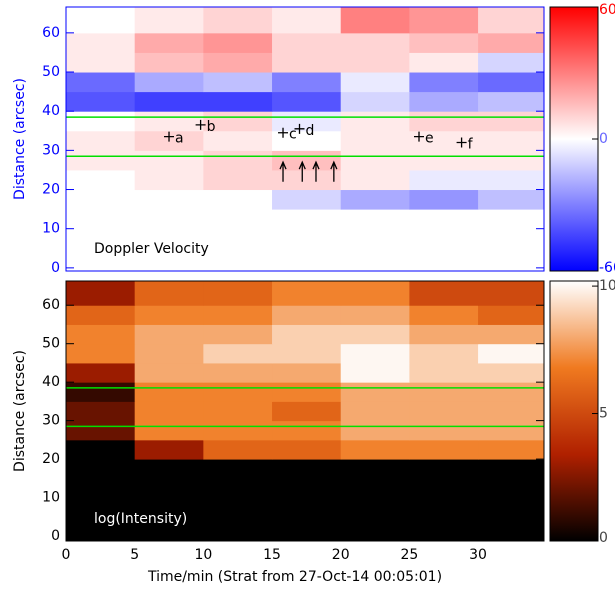  Describe the element at coordinates (51, 33) in the screenshot. I see `y-tick-label: 60` at that location.